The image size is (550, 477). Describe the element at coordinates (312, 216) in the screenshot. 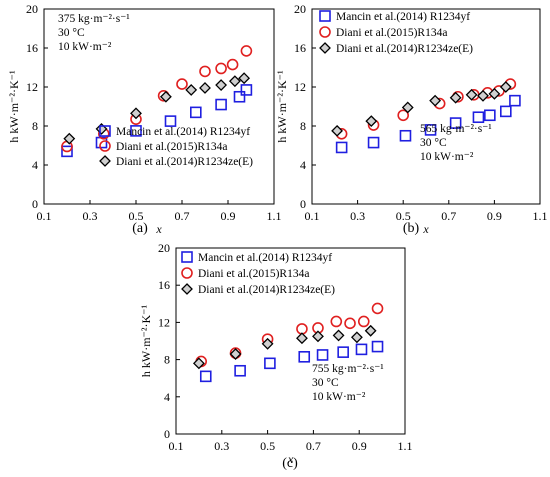

I see `x-tick-label: 0.1` at that location.